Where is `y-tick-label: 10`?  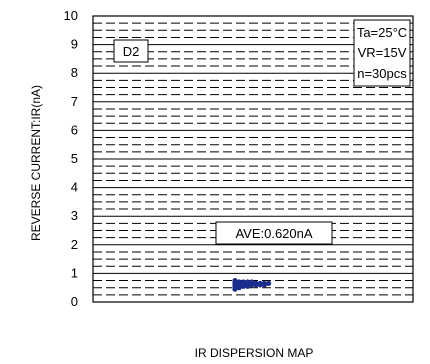
y-tick-label: 10 is located at coordinates (71, 15).